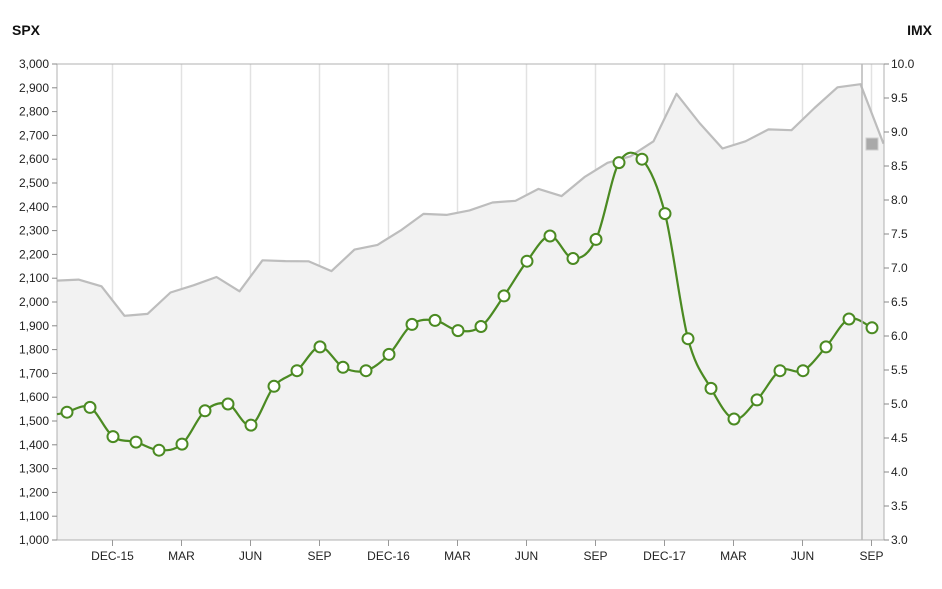 The height and width of the screenshot is (589, 942). I want to click on left-tick-label: 2,500, so click(34, 183).